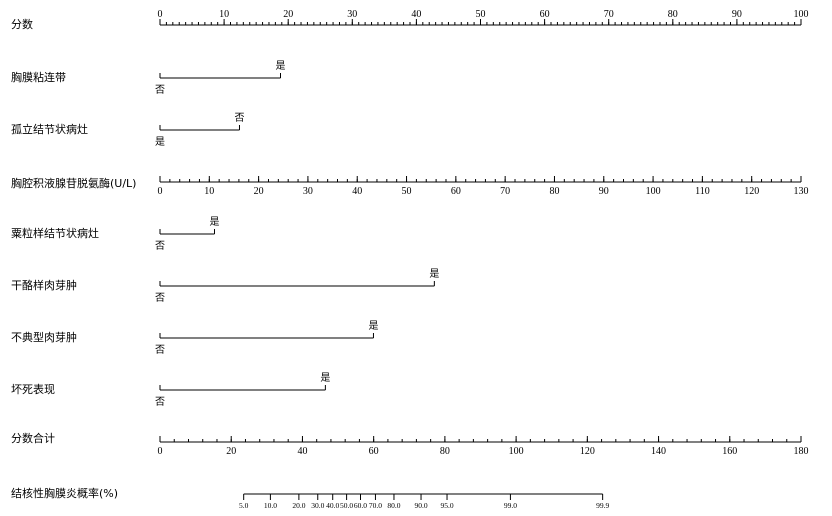 The height and width of the screenshot is (516, 832). I want to click on tick-label: 110, so click(702, 191).